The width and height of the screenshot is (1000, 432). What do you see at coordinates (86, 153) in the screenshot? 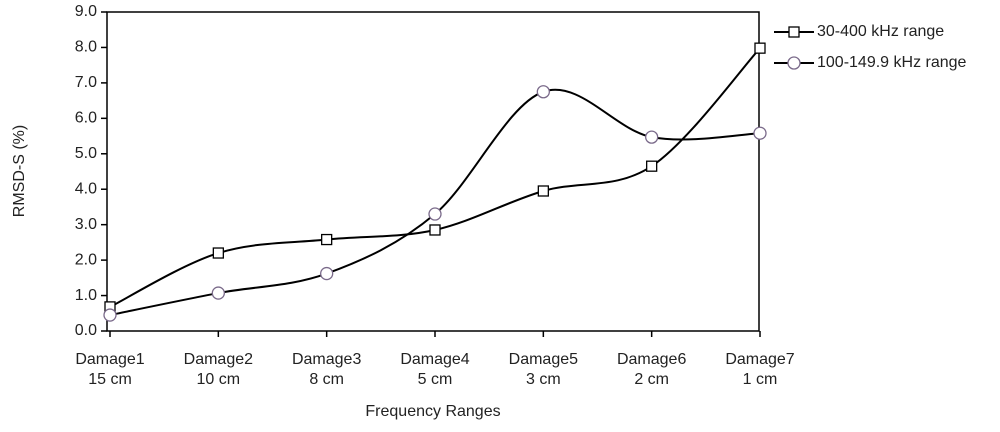
I see `y-tick-label: 5.0` at bounding box center [86, 153].